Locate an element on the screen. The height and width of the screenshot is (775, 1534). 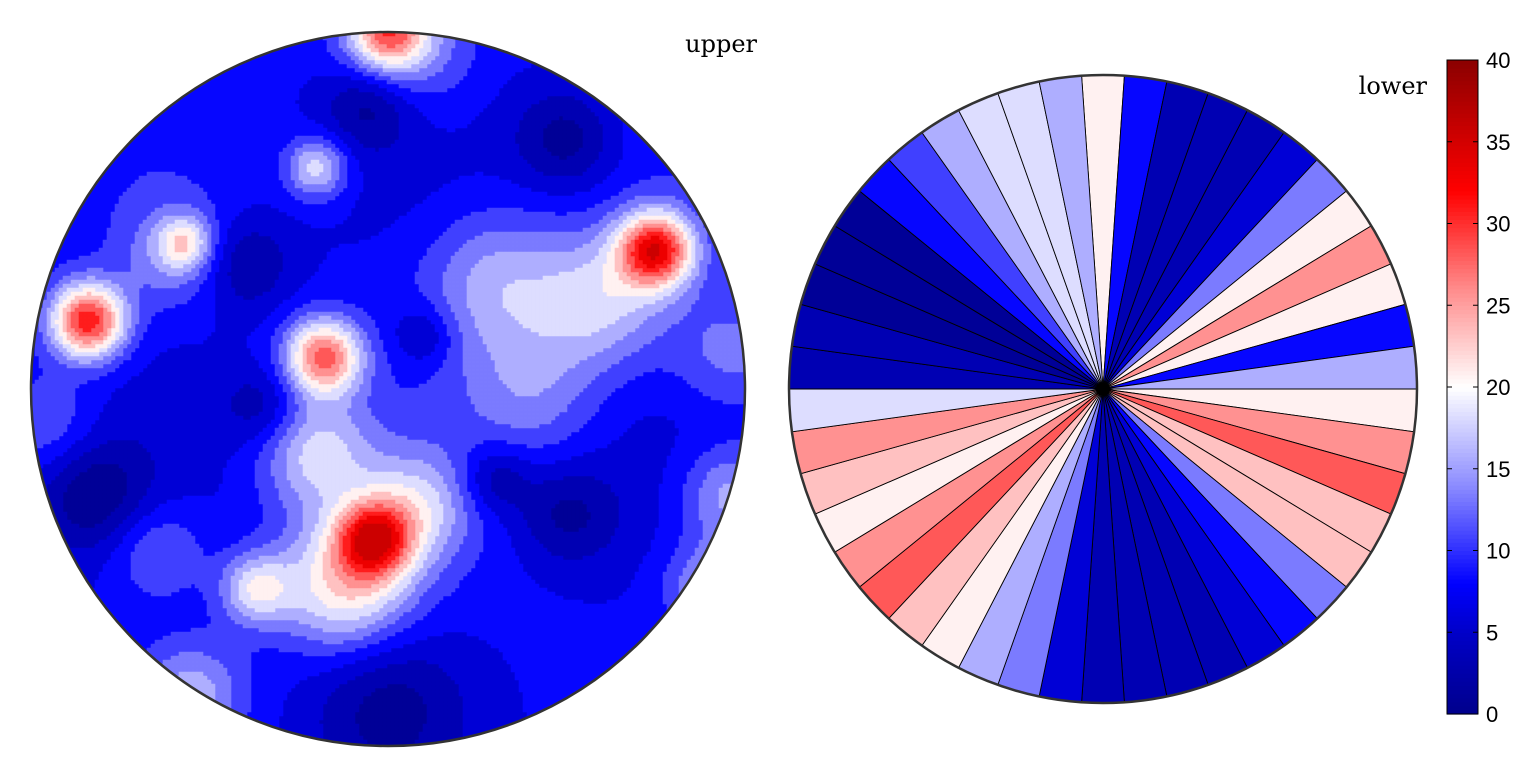
colorbar: 0 5 10 15 20 25 30 35 40 is located at coordinates (1478, 387).